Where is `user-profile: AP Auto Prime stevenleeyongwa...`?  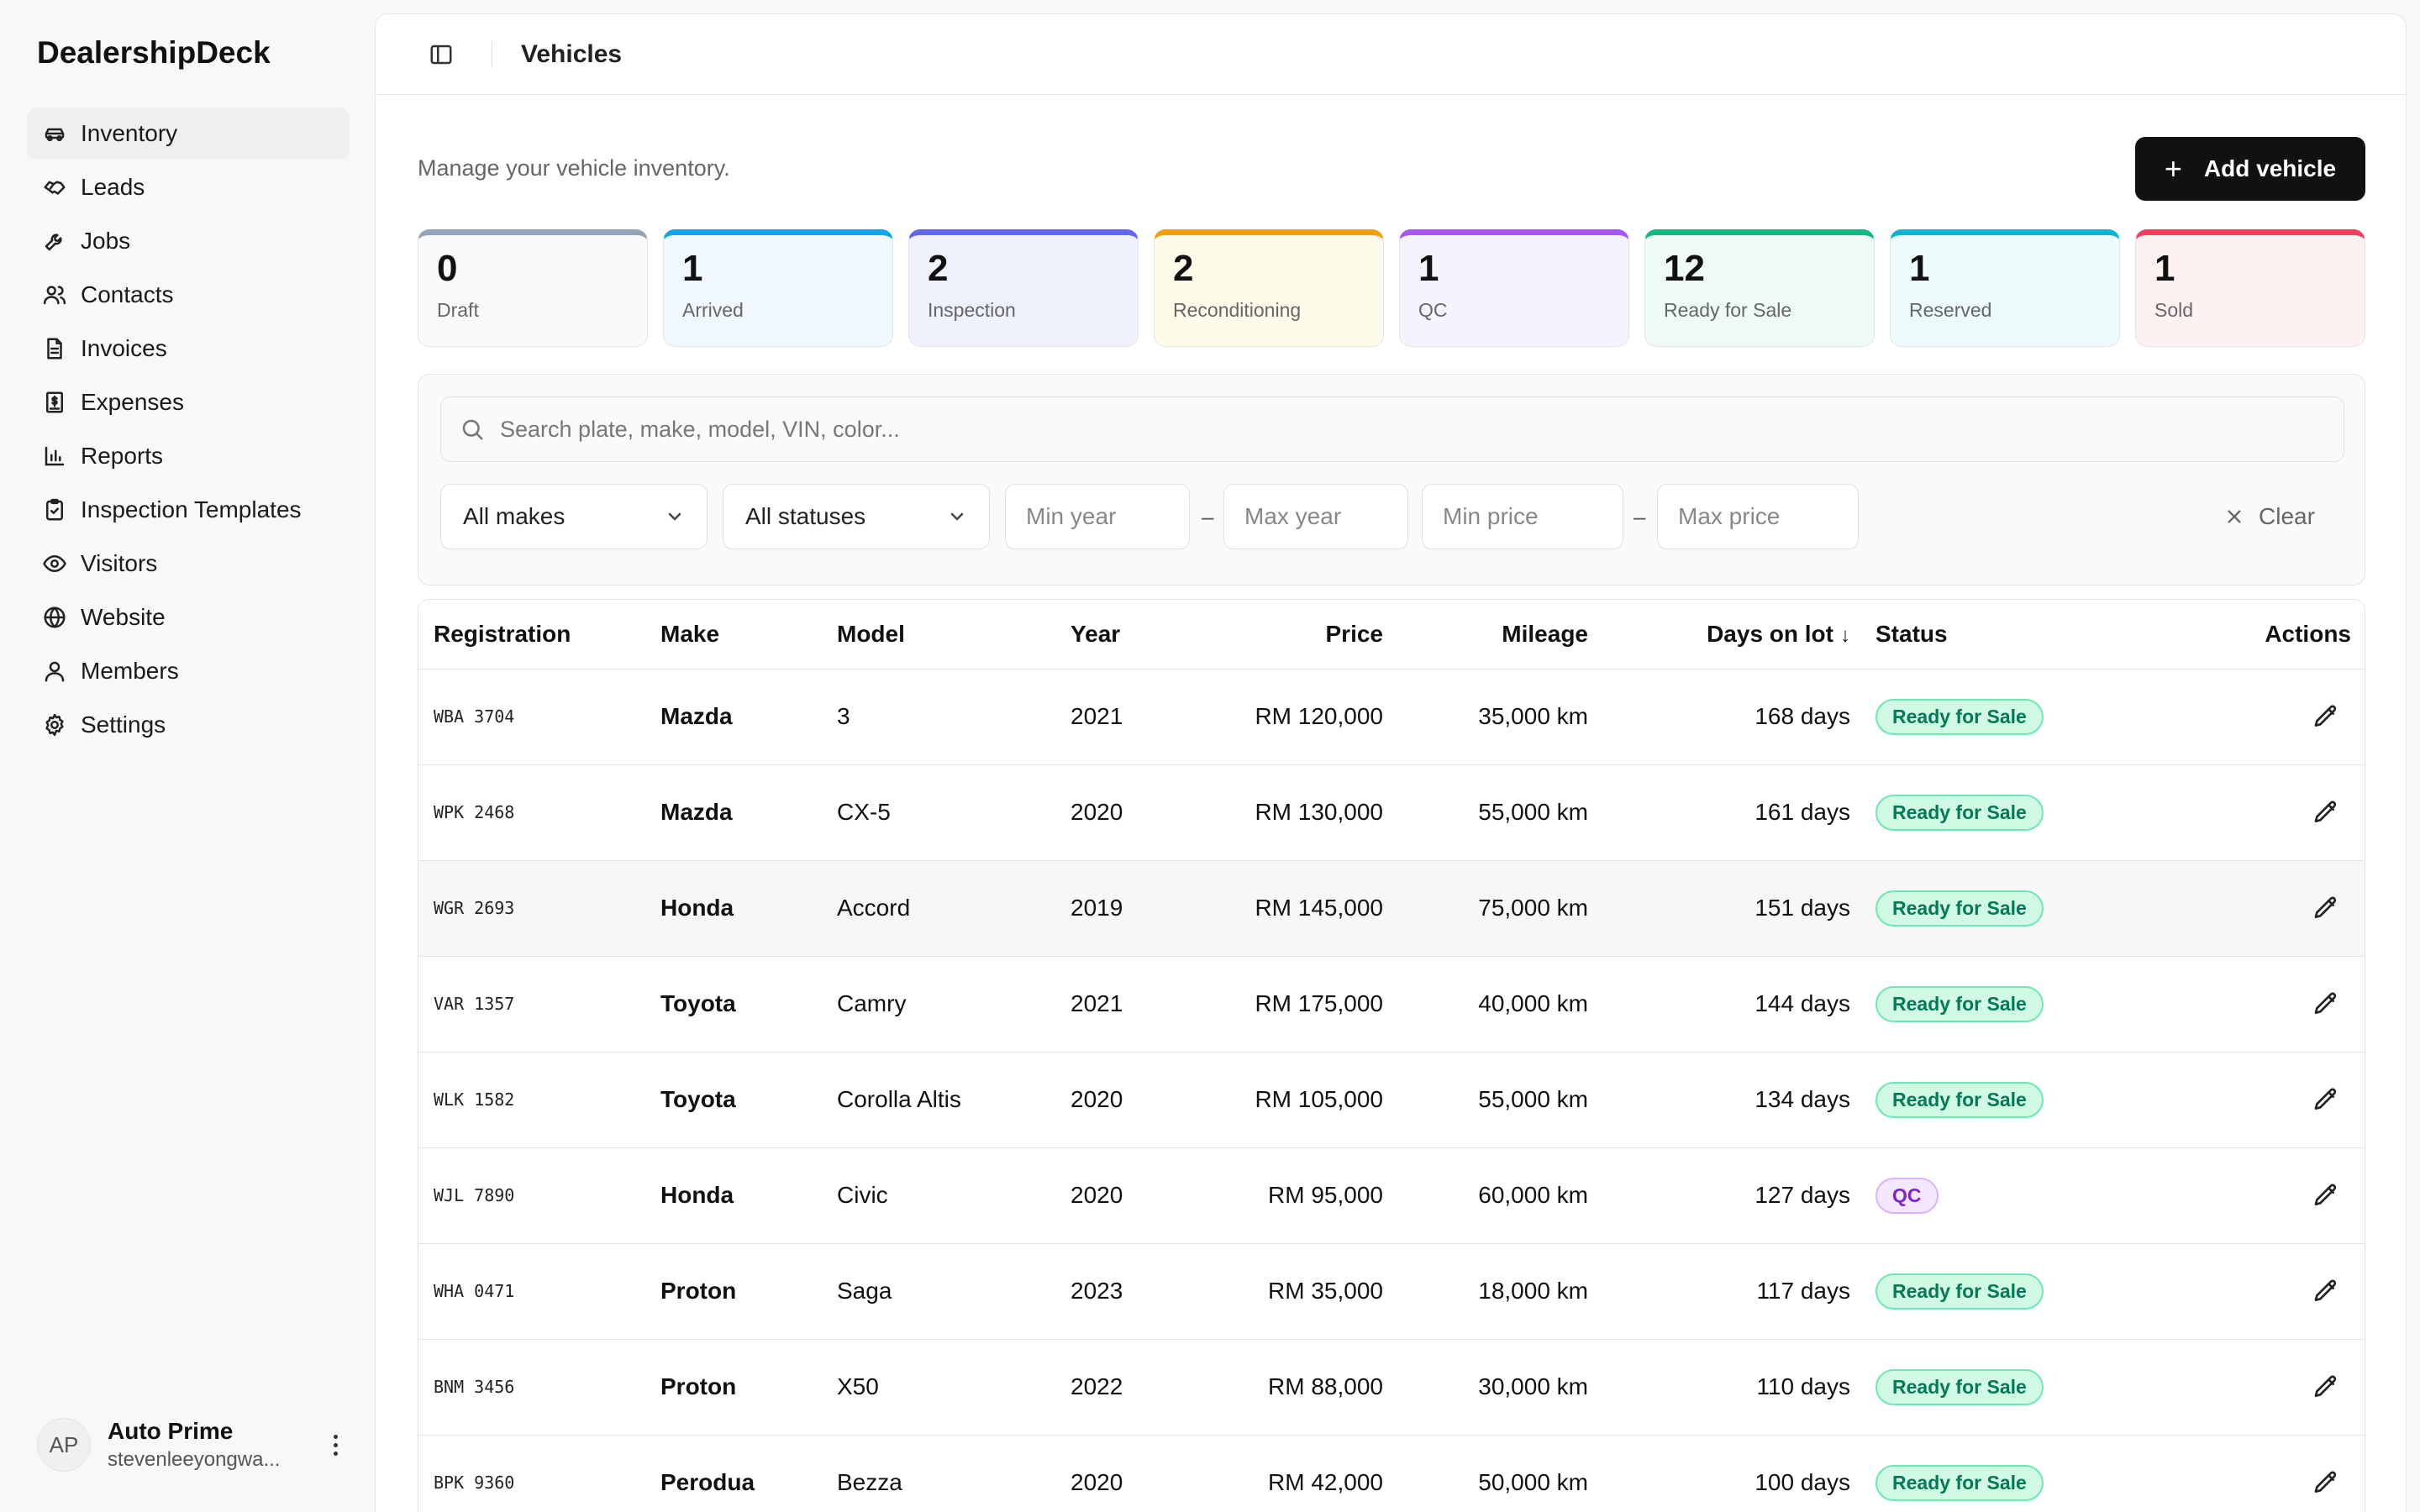
user-profile: AP Auto Prime stevenleeyongwa... is located at coordinates (192, 1445).